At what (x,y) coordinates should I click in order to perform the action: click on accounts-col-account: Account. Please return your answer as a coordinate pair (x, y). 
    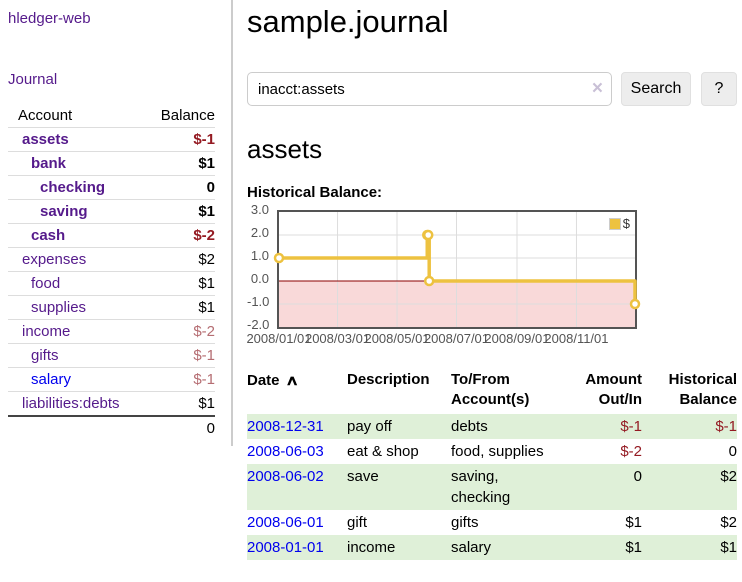
    Looking at the image, I should click on (78, 116).